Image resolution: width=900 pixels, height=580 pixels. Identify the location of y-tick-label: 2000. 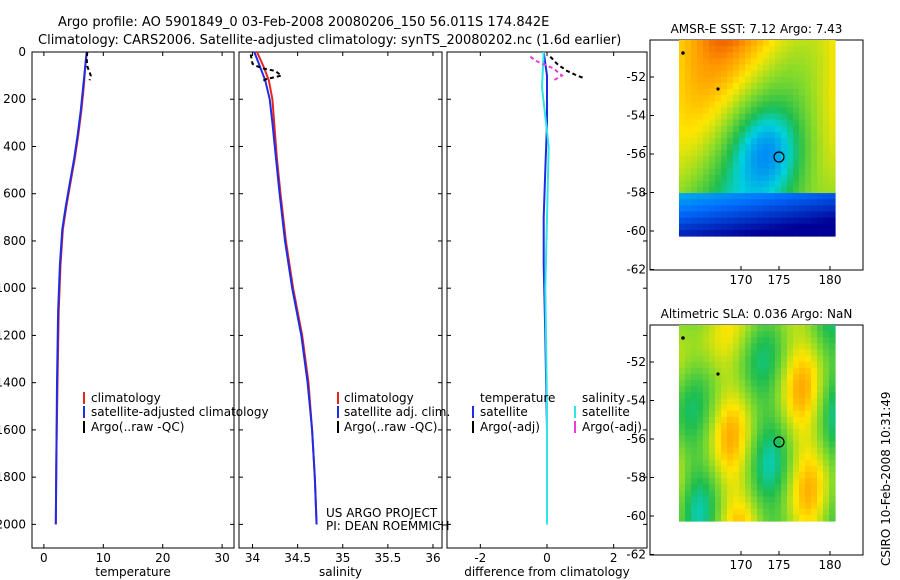
(13, 524).